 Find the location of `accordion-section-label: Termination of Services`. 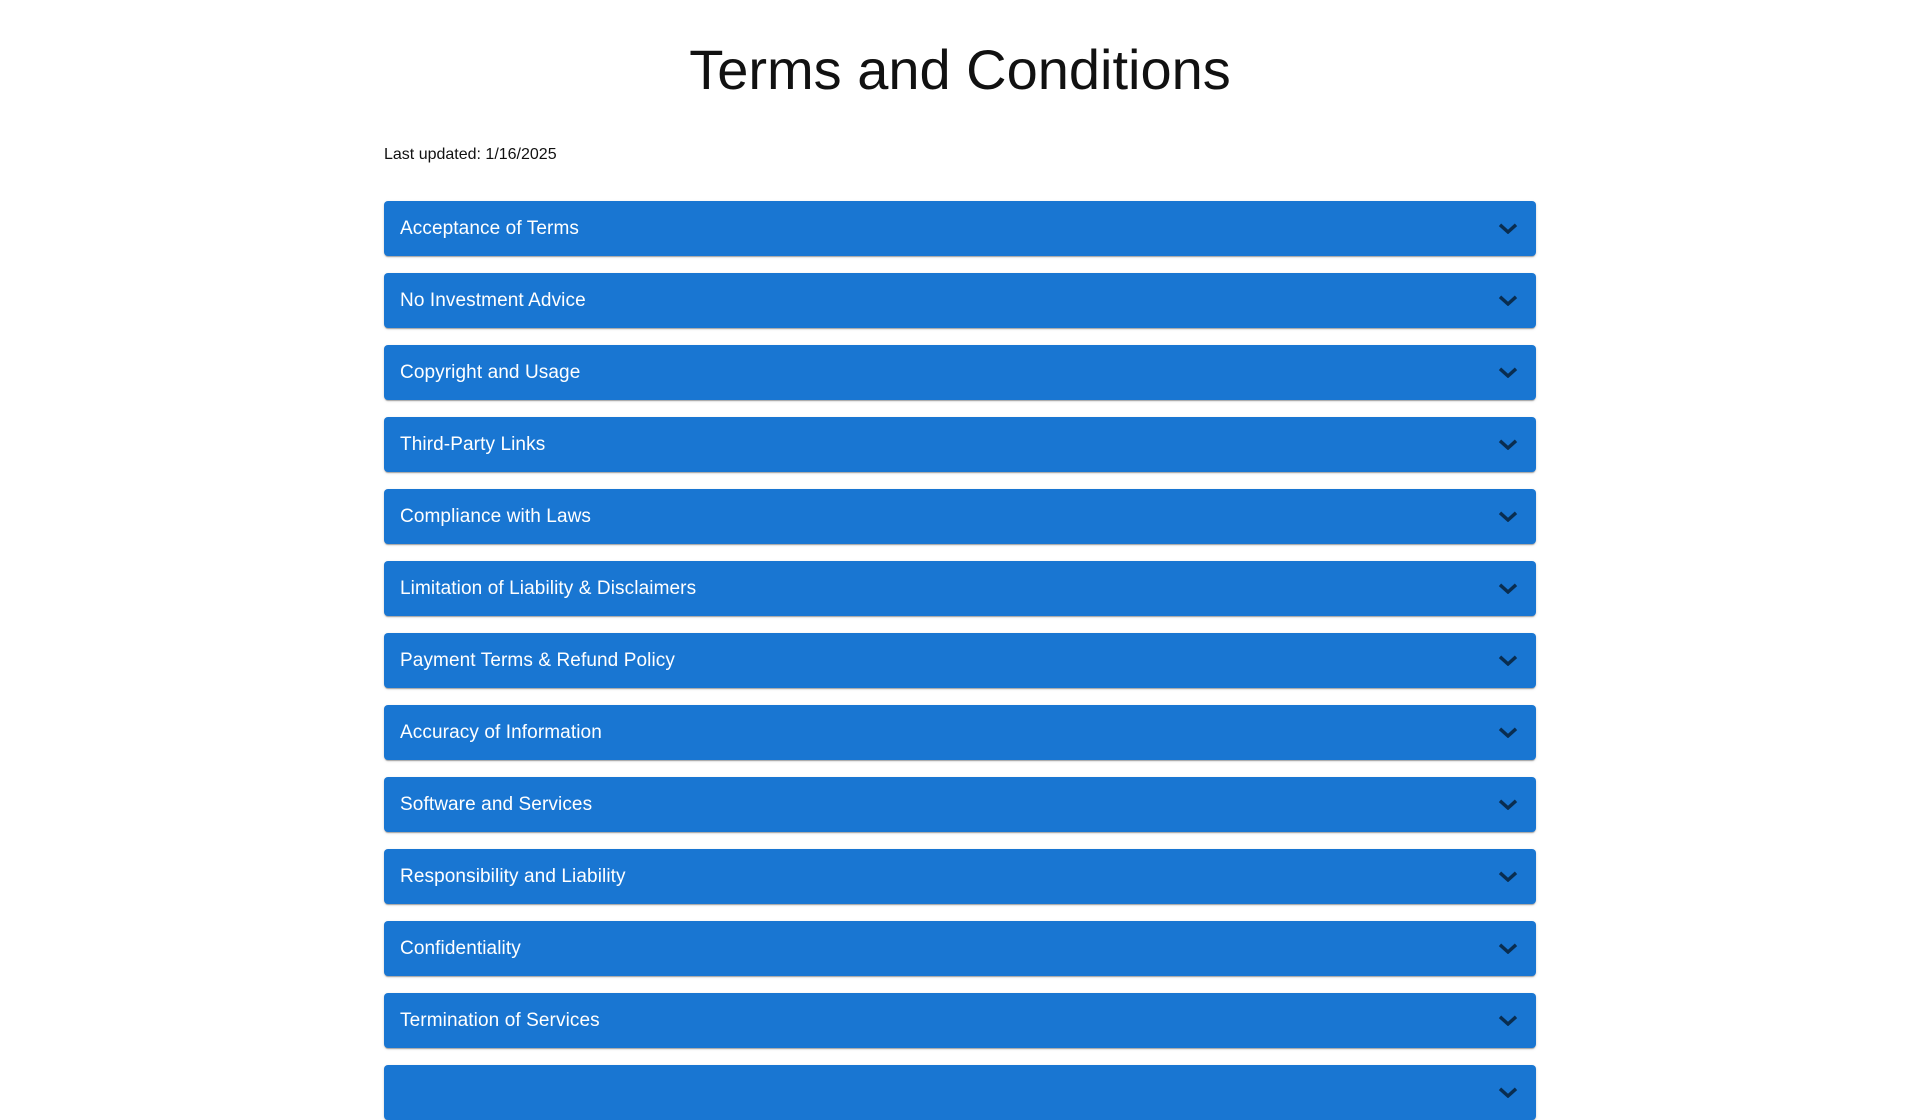

accordion-section-label: Termination of Services is located at coordinates (500, 1020).